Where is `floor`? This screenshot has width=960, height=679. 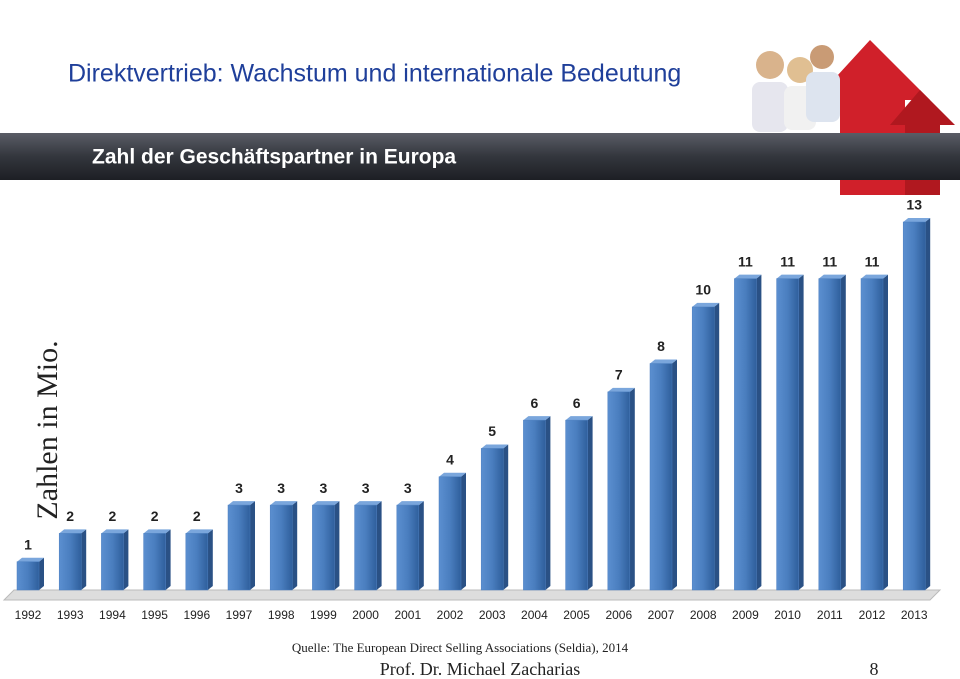
floor is located at coordinates (472, 595).